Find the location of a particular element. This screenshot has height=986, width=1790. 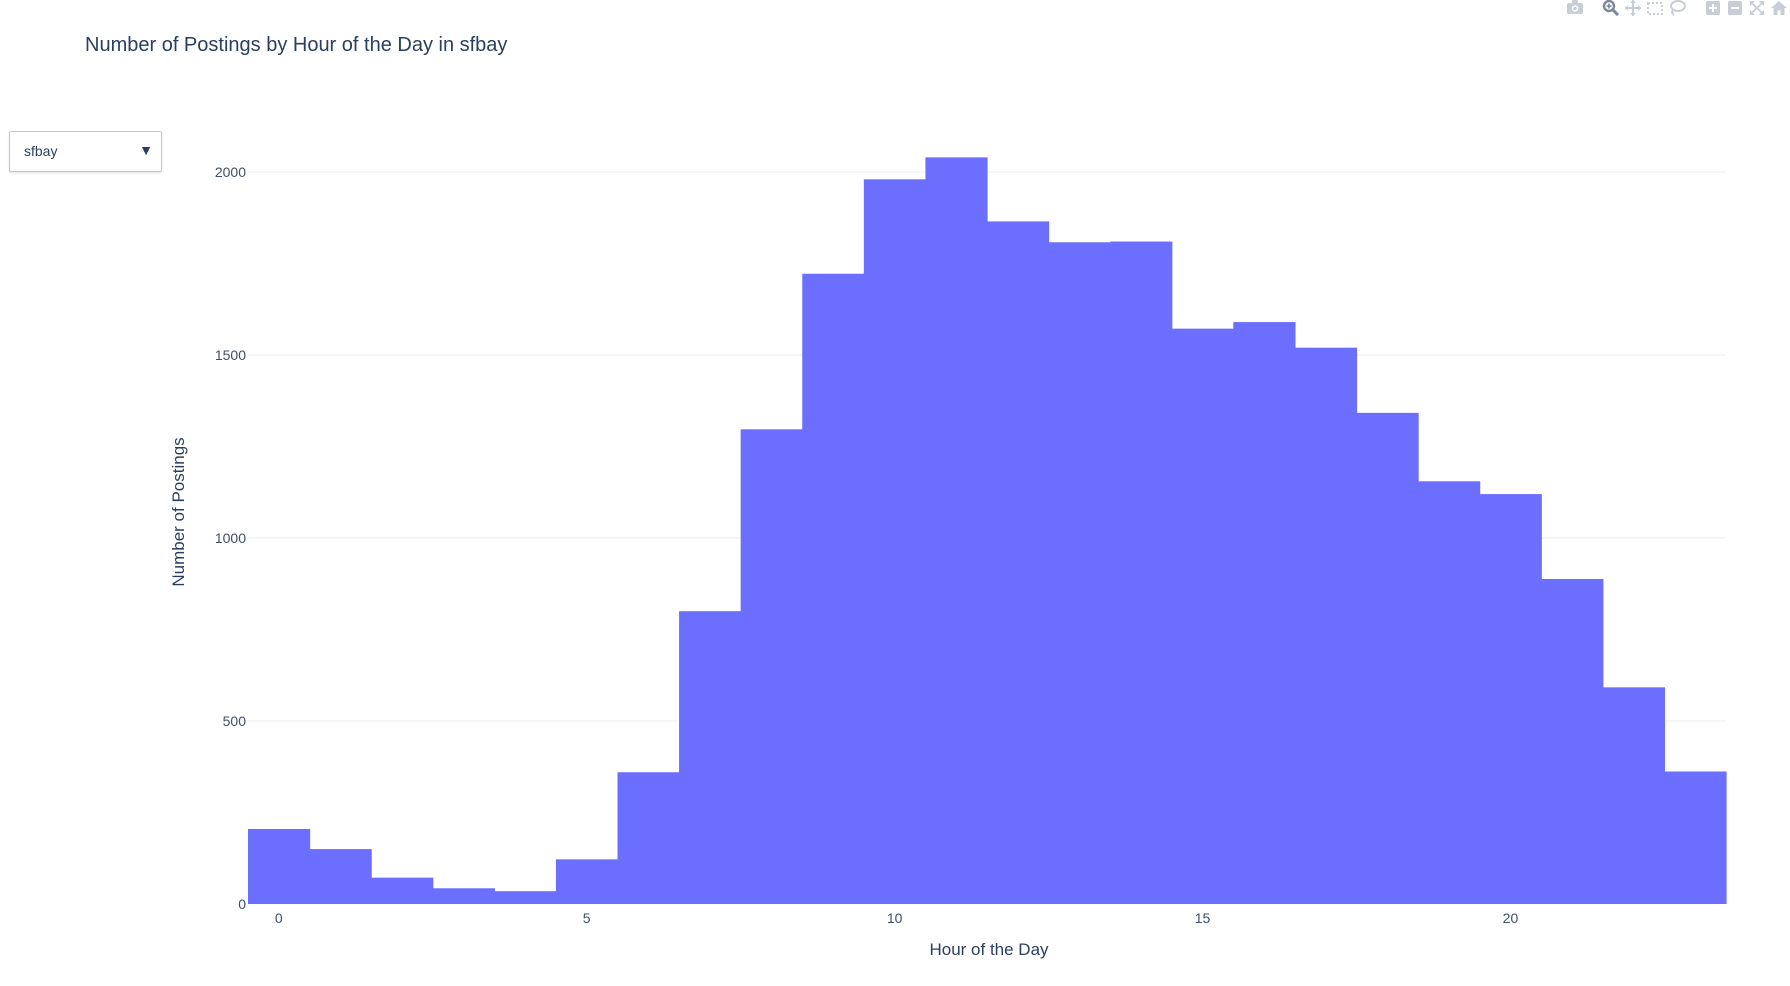

x-ticks: 0 5 10 15 20 is located at coordinates (897, 918).